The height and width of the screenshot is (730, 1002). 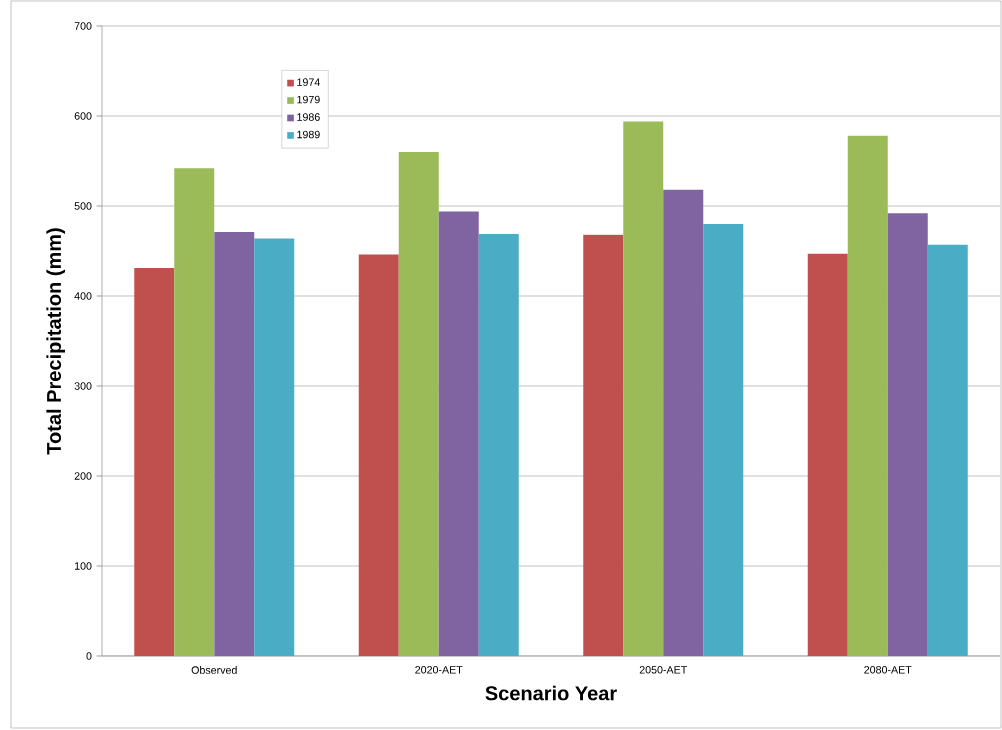 I want to click on y-tick-label: 200, so click(x=83, y=476).